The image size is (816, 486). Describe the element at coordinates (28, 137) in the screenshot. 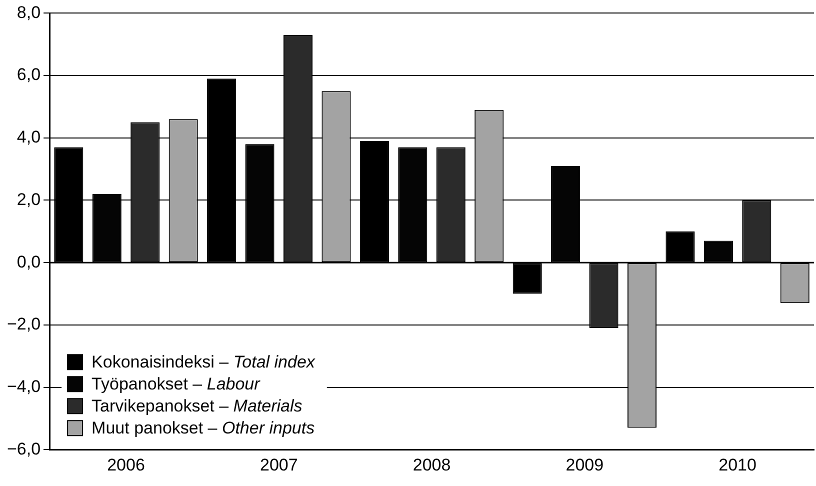

I see `y-tick-label: 4,0` at that location.